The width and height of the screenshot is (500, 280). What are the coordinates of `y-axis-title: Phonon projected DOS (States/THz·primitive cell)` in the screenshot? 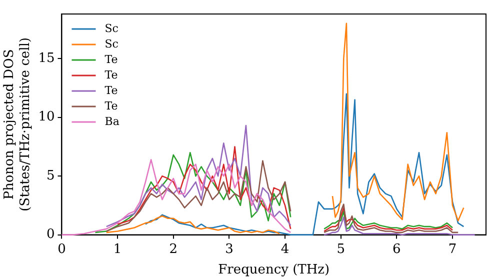 It's located at (17, 124).